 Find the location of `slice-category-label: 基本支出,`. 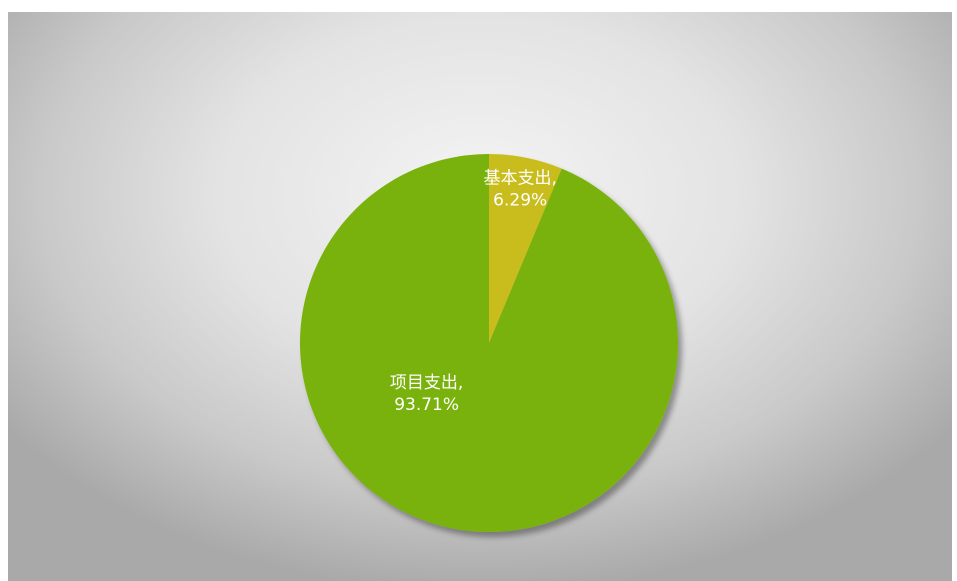

slice-category-label: 基本支出, is located at coordinates (519, 178).